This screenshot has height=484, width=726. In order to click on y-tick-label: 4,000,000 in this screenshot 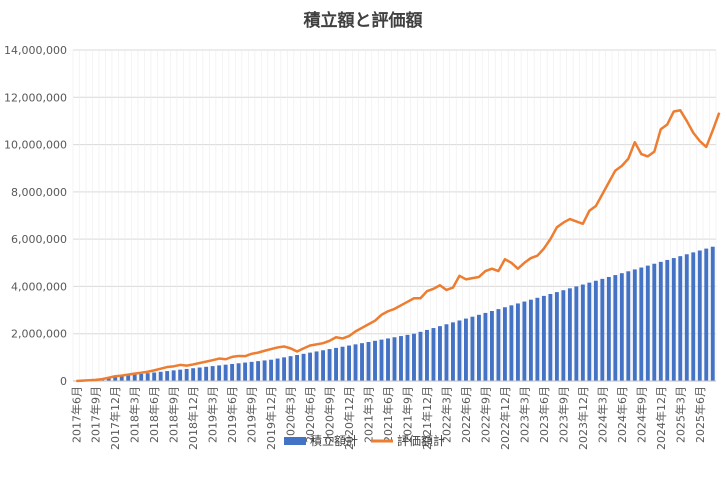, I will do `click(39, 286)`.